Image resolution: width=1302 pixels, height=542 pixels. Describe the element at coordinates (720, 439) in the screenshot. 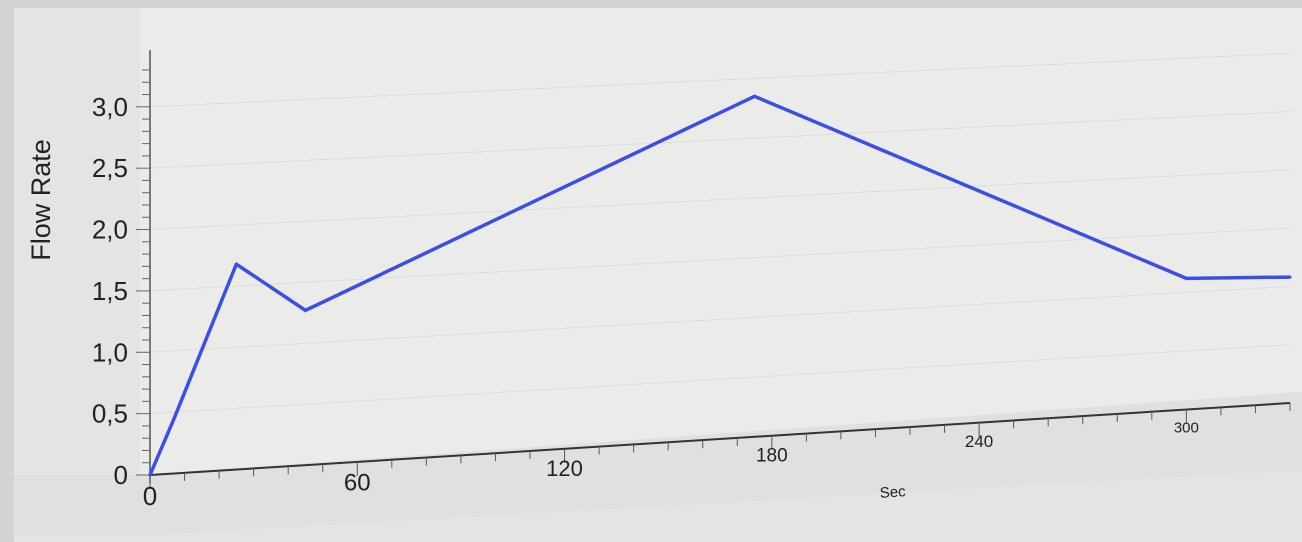

I see `x-axis-line` at that location.